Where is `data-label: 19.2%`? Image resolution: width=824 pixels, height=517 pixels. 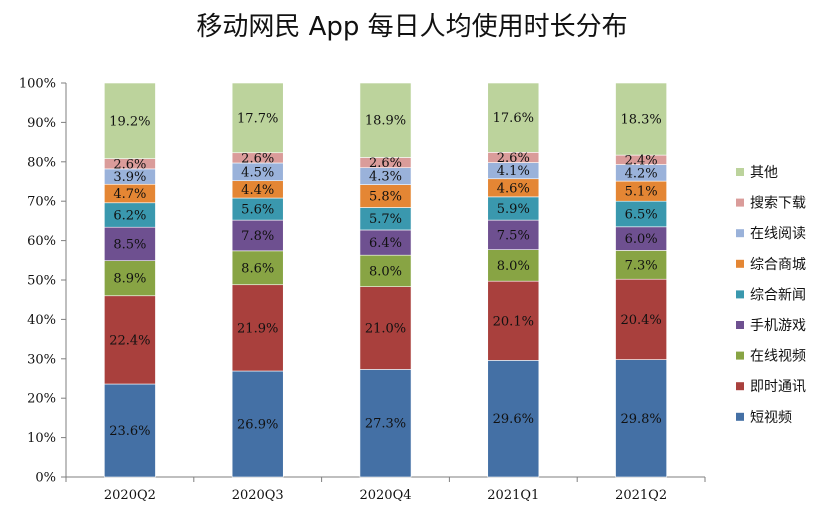
data-label: 19.2% is located at coordinates (129, 121).